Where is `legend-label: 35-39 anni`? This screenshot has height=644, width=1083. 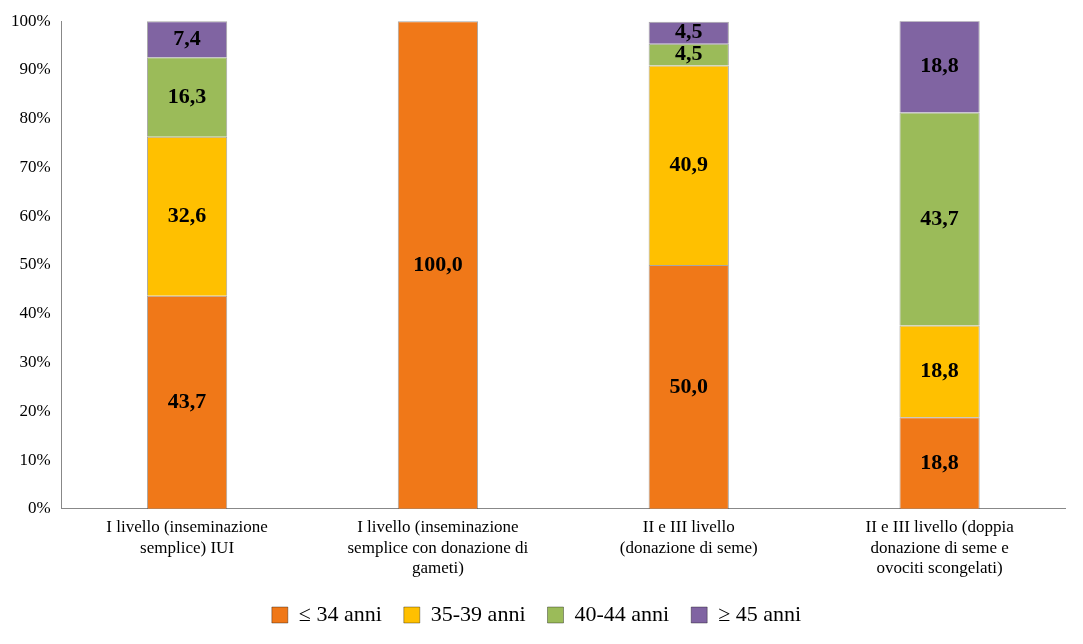 legend-label: 35-39 anni is located at coordinates (478, 613).